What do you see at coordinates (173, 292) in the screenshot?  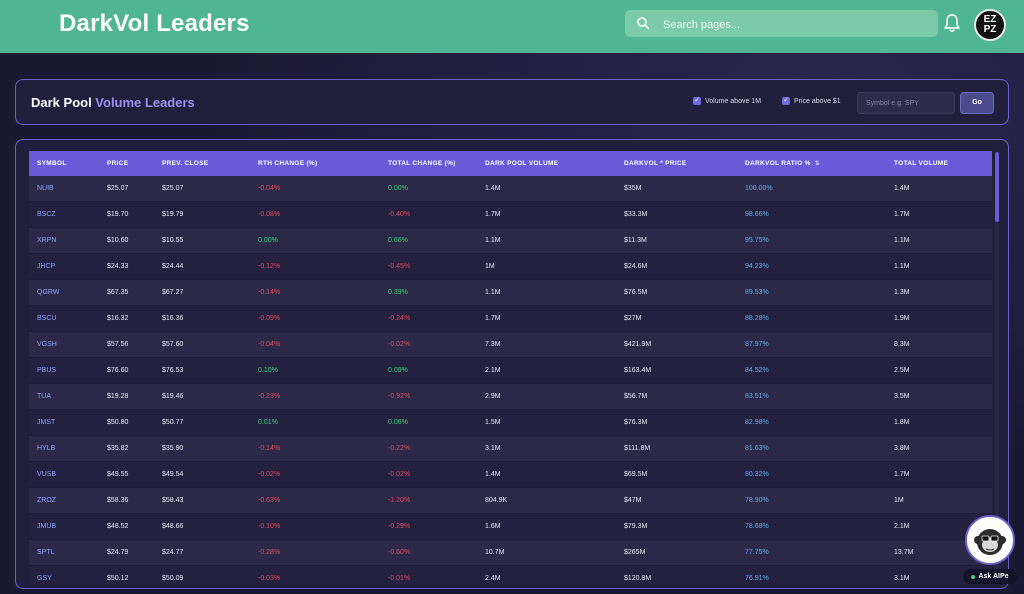 I see `cell-prev-close: $67.27` at bounding box center [173, 292].